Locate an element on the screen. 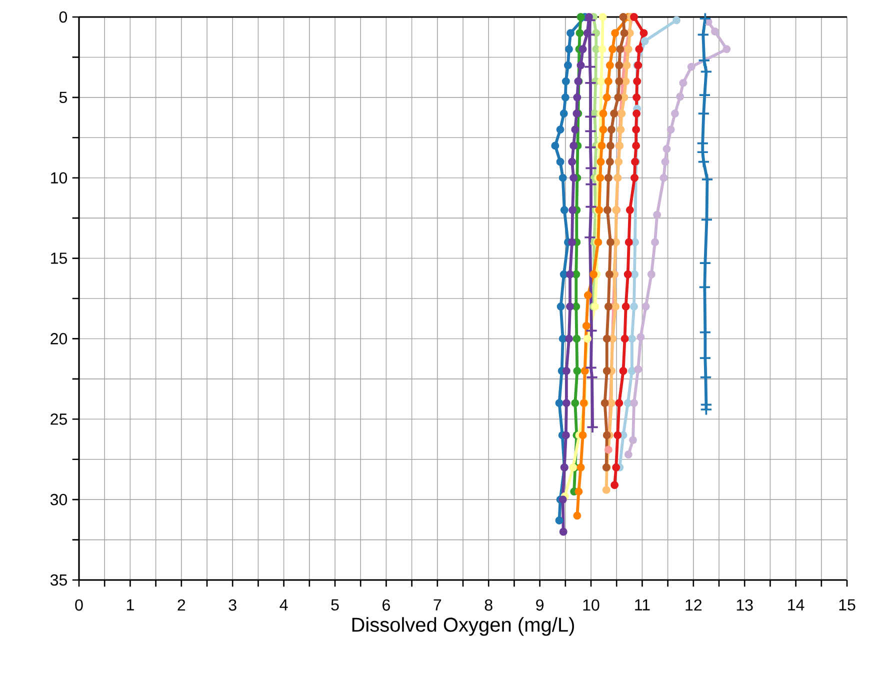 The height and width of the screenshot is (680, 884). x-axis-title: Dissolved Oxygen (mg/L) is located at coordinates (463, 626).